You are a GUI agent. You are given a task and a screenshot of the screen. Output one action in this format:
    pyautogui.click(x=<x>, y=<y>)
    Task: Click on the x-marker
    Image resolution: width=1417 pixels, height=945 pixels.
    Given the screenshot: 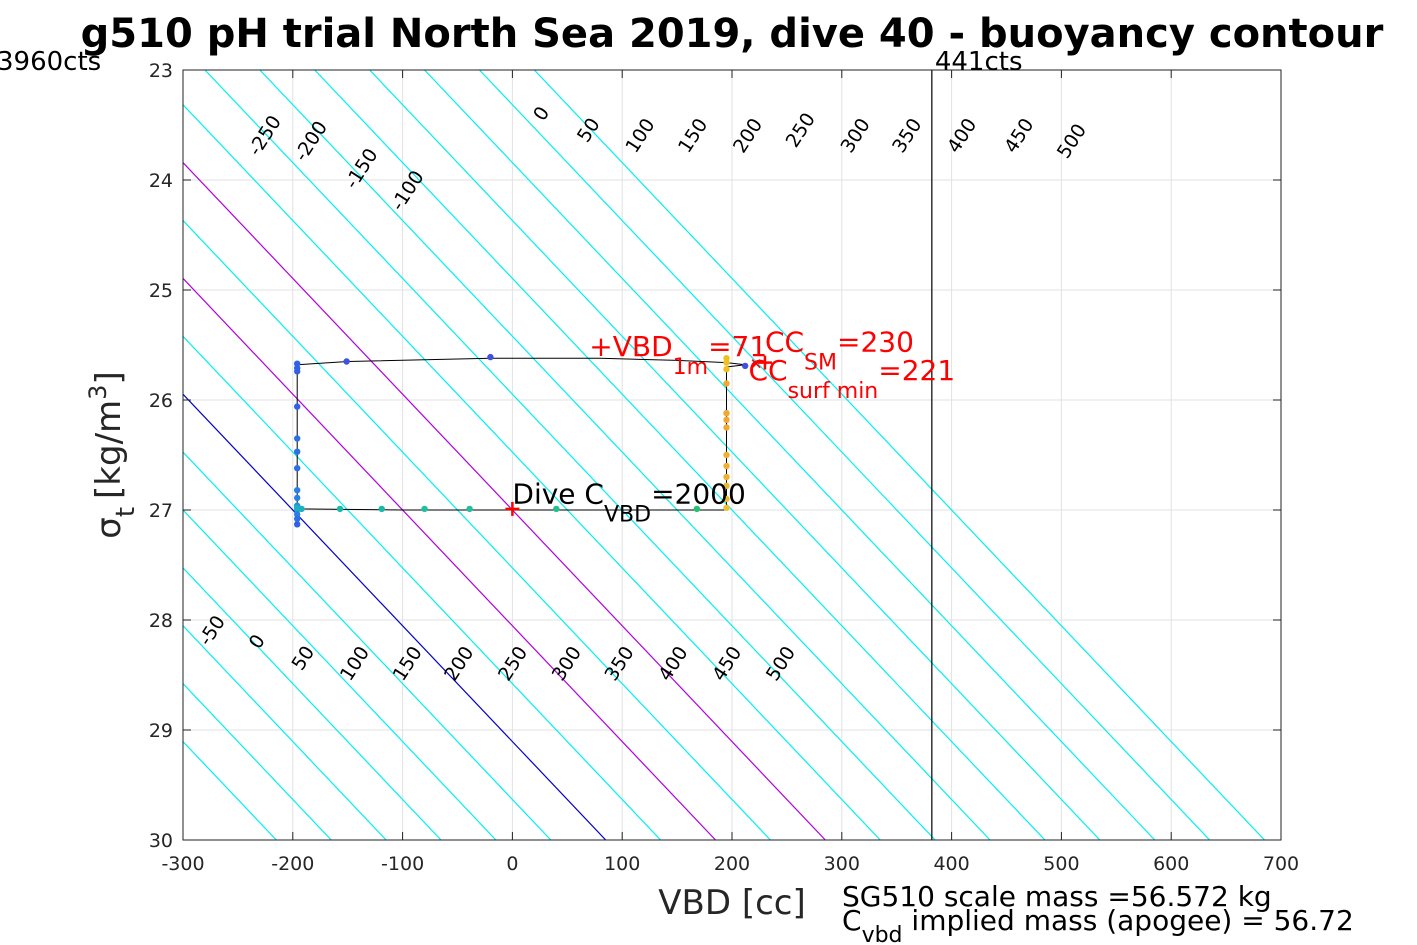 What is the action you would take?
    pyautogui.click(x=756, y=364)
    